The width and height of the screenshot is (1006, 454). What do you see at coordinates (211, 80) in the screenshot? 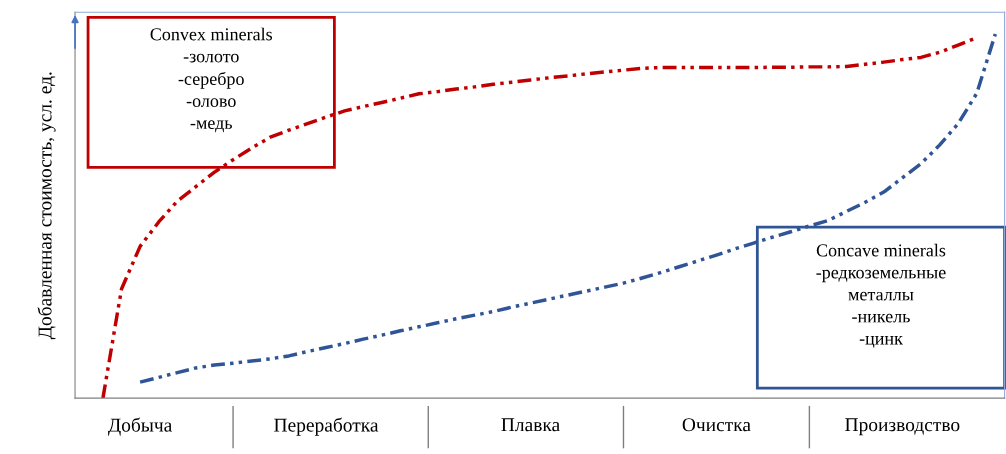
I see `annotation: Convex minerals -золото -серебро -олово -медь` at bounding box center [211, 80].